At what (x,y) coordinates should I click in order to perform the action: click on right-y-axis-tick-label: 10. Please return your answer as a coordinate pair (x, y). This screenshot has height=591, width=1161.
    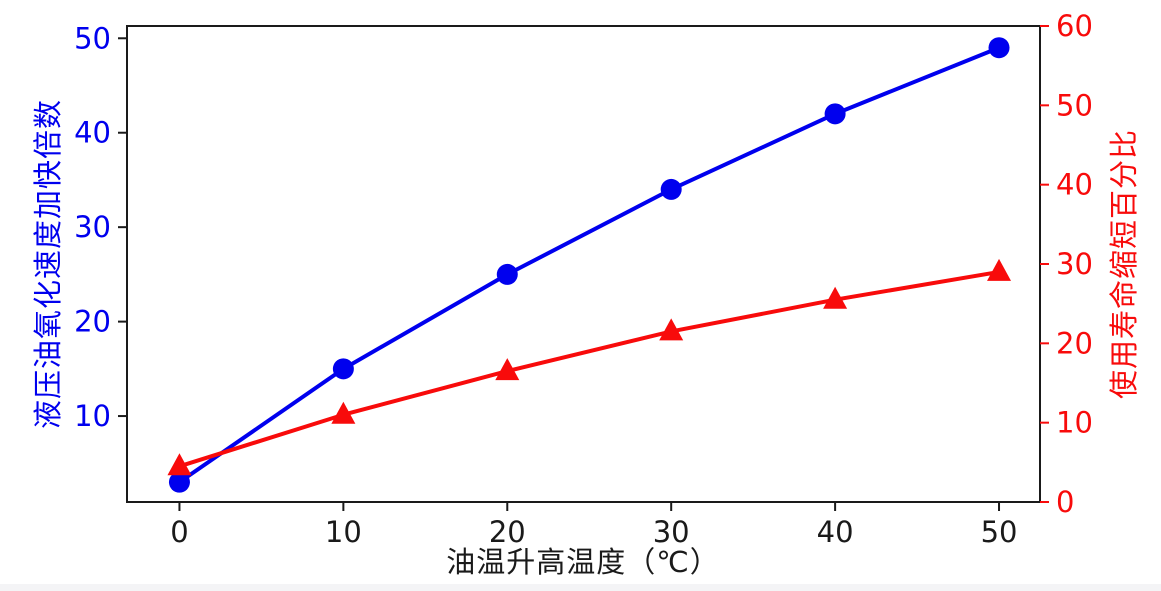
    Looking at the image, I should click on (1074, 423).